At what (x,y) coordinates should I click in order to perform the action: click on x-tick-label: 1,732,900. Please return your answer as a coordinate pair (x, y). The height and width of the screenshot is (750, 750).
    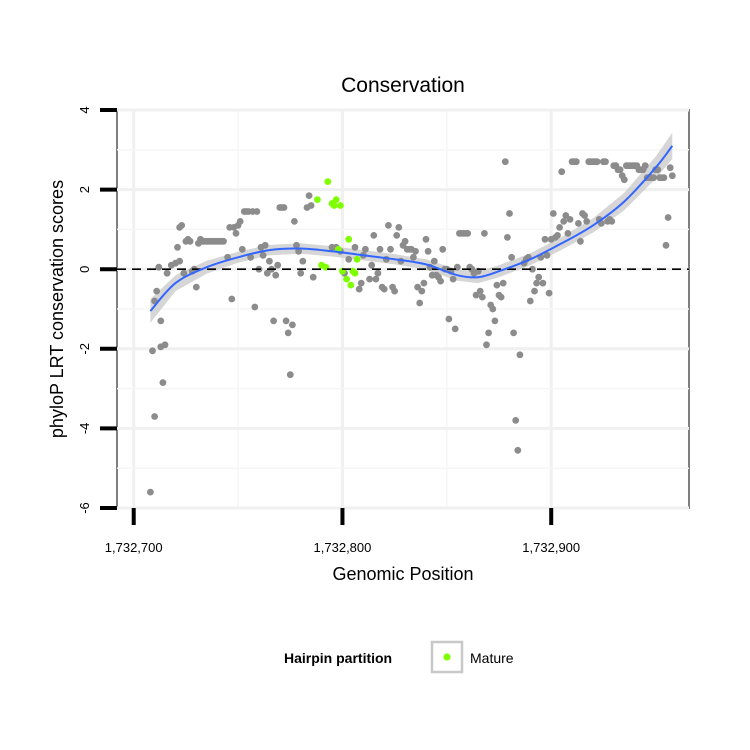
    Looking at the image, I should click on (551, 547).